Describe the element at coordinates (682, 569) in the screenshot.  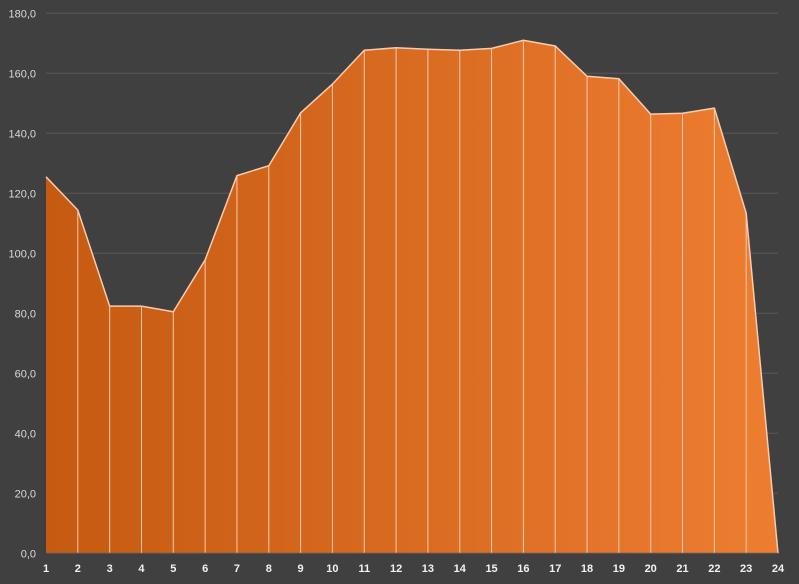
I see `x-tick-label: 21` at that location.